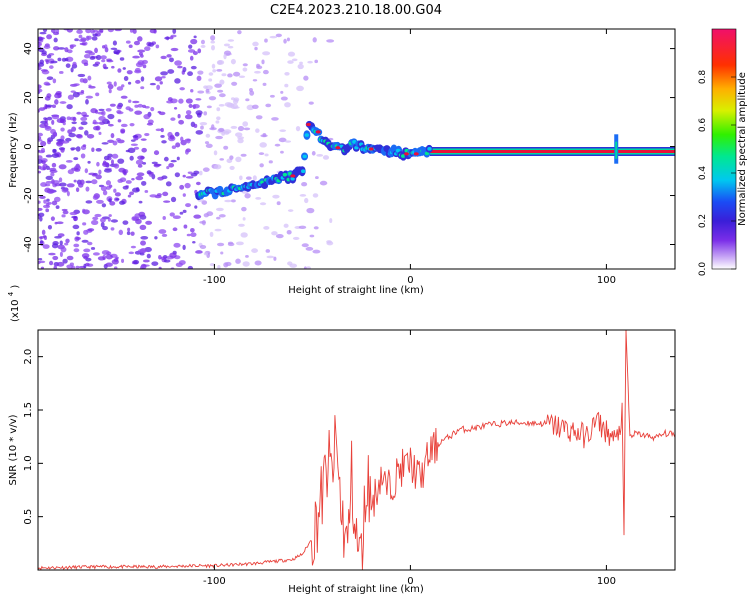 Image resolution: width=750 pixels, height=600 pixels. I want to click on snr-multiplier-exp: 4, so click(11, 293).